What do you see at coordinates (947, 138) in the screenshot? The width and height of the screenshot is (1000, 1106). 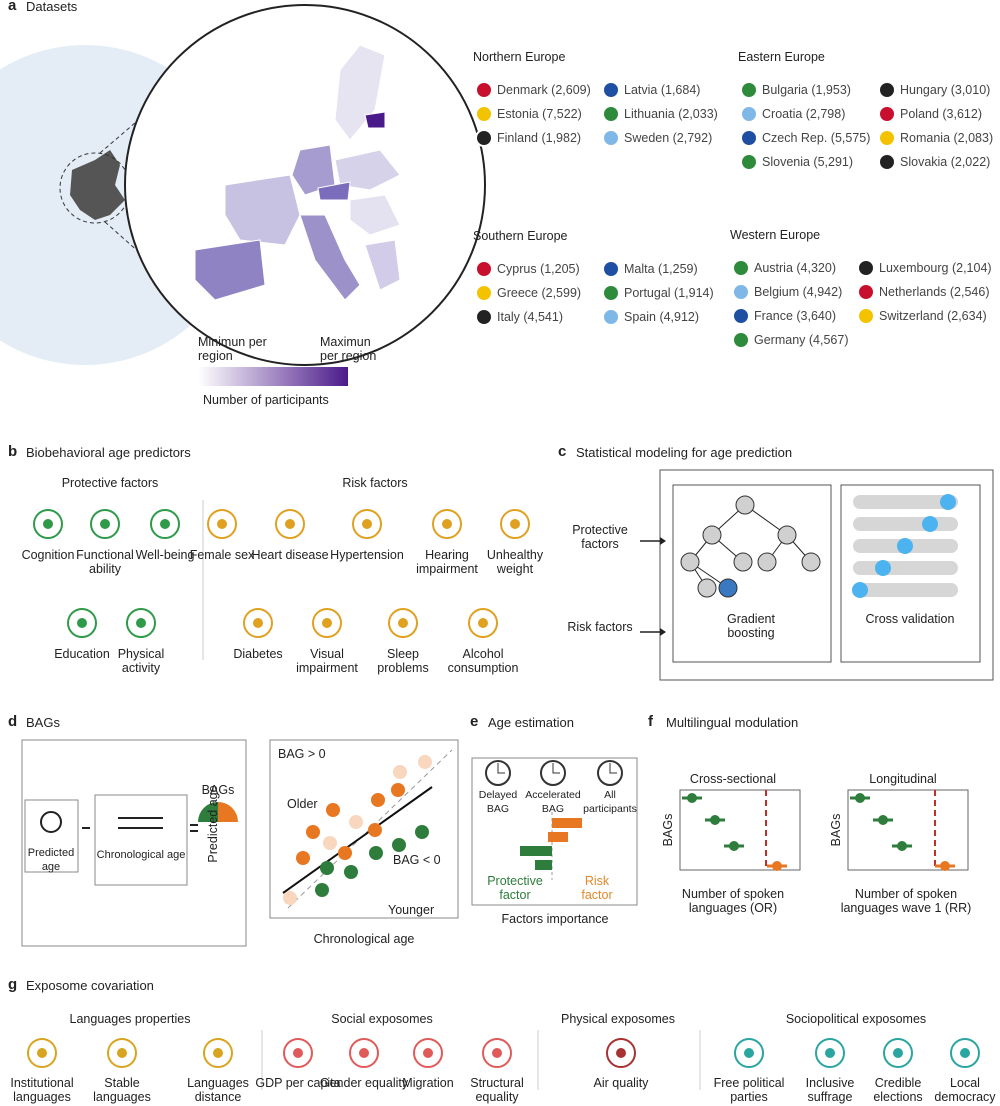 I see `country: Romania (2,083)` at bounding box center [947, 138].